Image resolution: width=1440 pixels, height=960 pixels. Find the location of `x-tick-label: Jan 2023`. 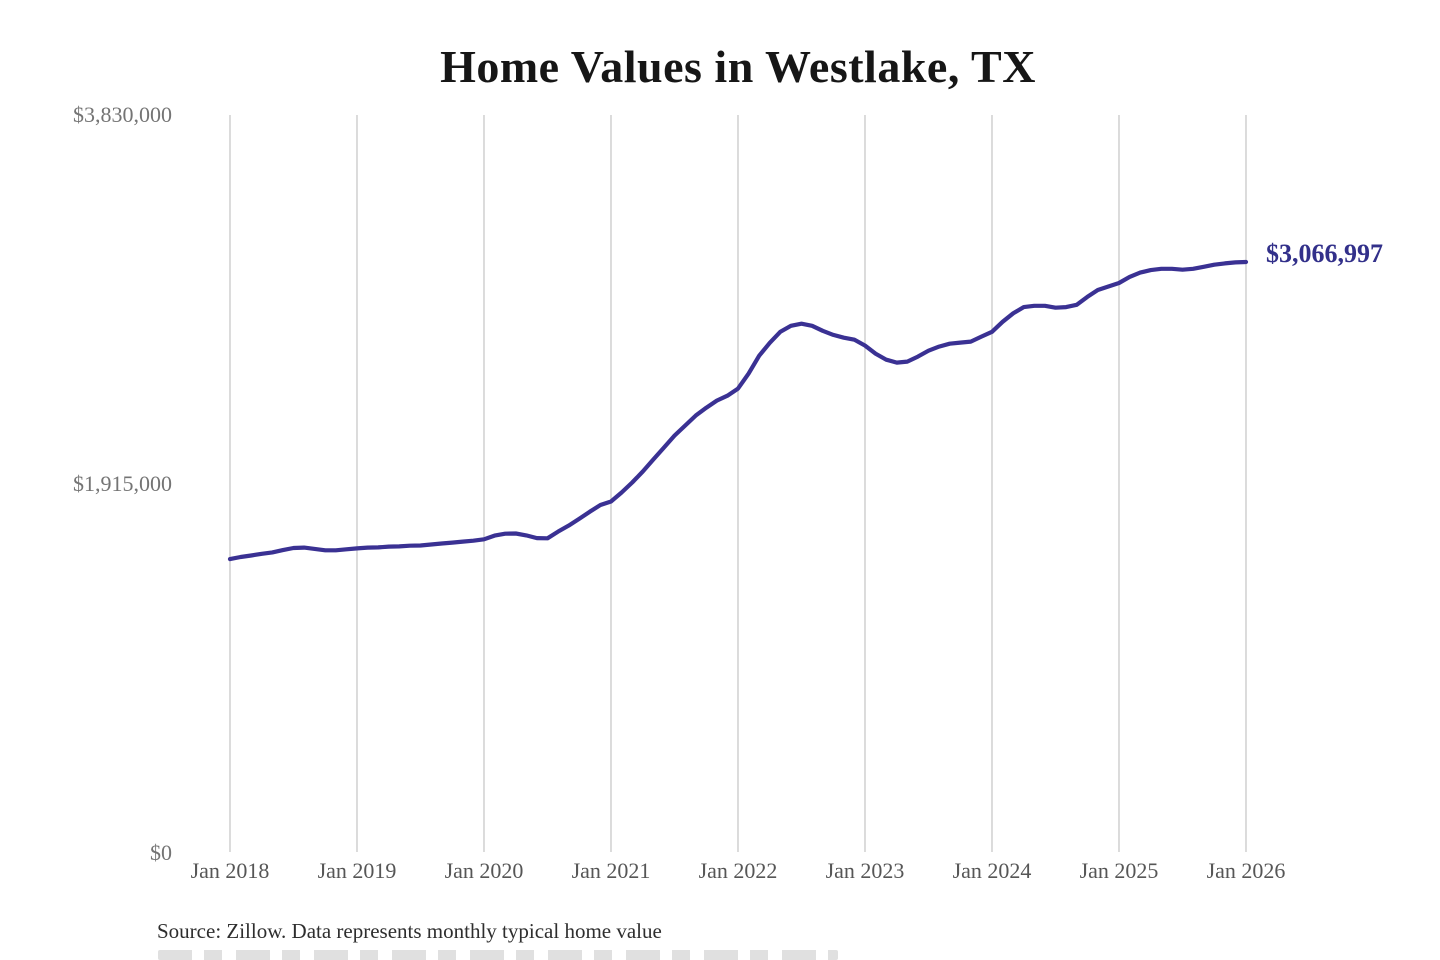

x-tick-label: Jan 2023 is located at coordinates (865, 870).